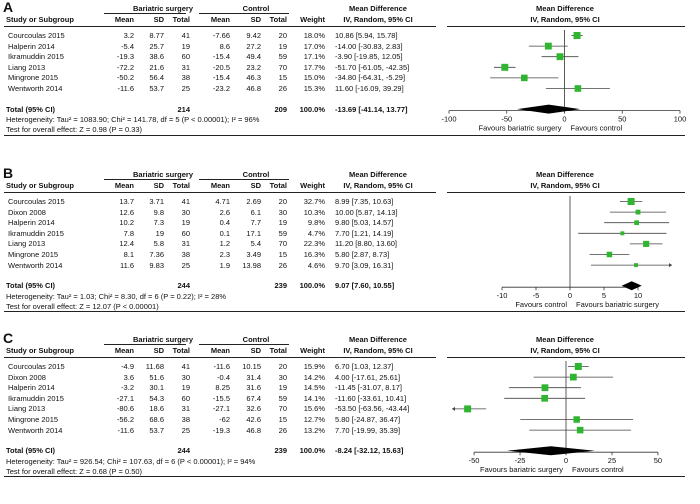 The width and height of the screenshot is (700, 504). What do you see at coordinates (221, 35) in the screenshot?
I see `study-mean-control: -7.66` at bounding box center [221, 35].